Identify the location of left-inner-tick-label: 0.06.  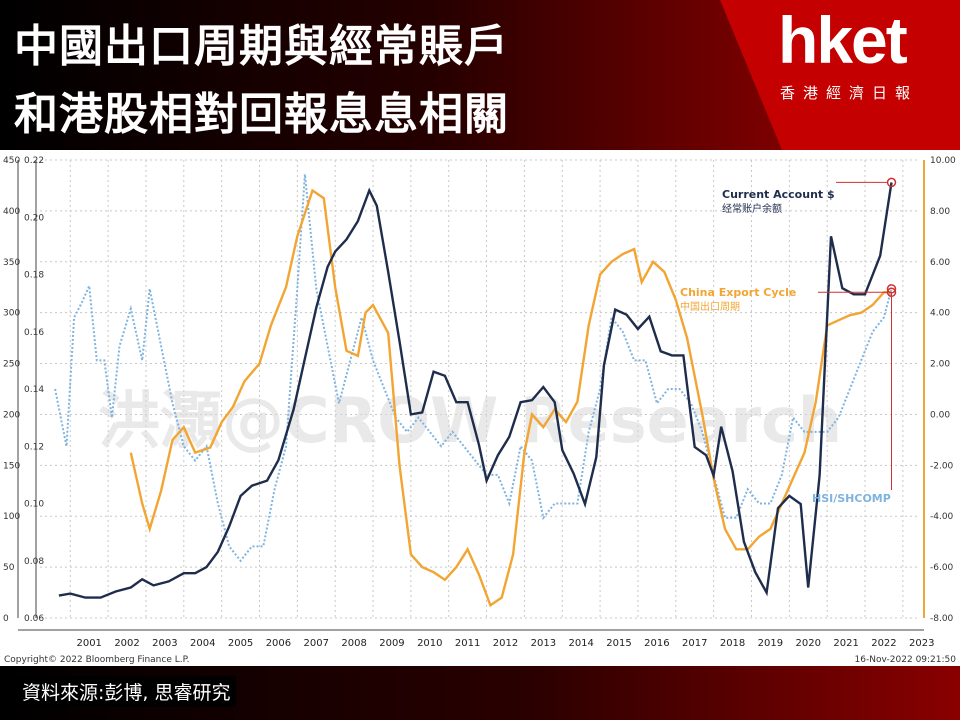
(34, 619).